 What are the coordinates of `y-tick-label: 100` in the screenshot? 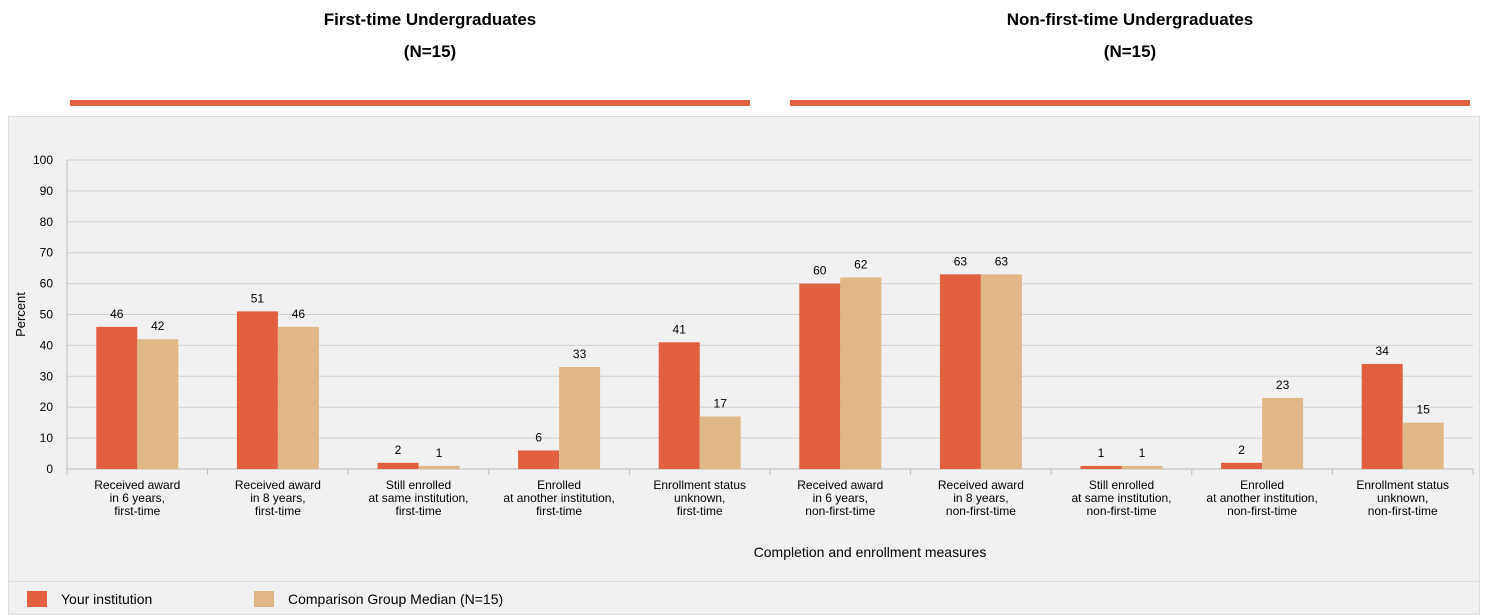 It's located at (43, 160).